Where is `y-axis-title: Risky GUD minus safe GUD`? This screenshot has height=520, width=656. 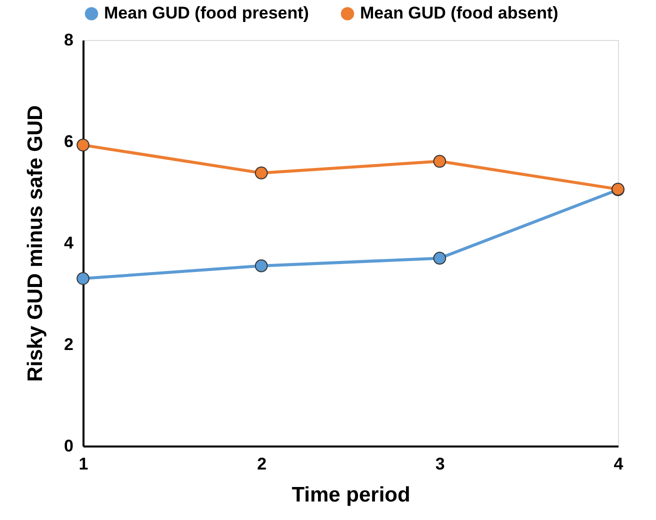 y-axis-title: Risky GUD minus safe GUD is located at coordinates (36, 243).